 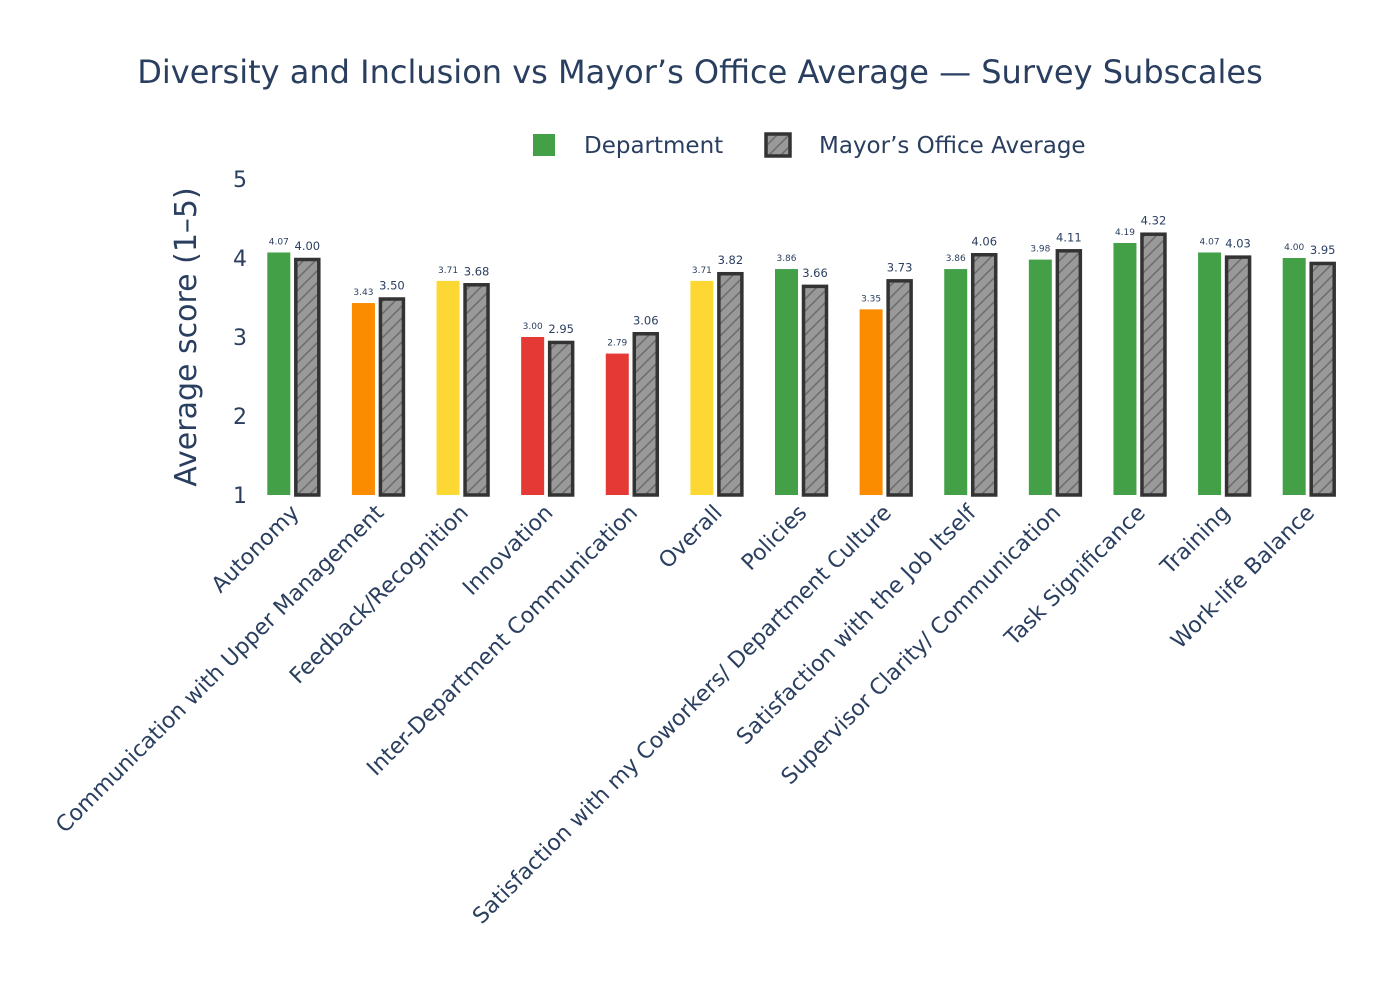 What do you see at coordinates (1154, 221) in the screenshot?
I see `mayors-office-average-data-label: 4.32` at bounding box center [1154, 221].